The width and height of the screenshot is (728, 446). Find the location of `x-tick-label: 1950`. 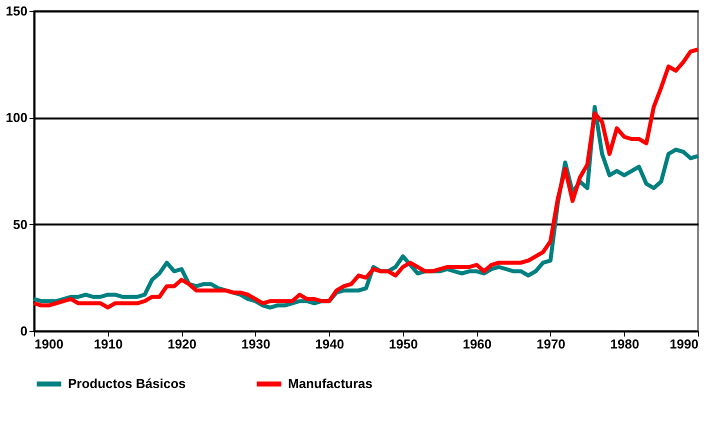

x-tick-label: 1950 is located at coordinates (403, 344).